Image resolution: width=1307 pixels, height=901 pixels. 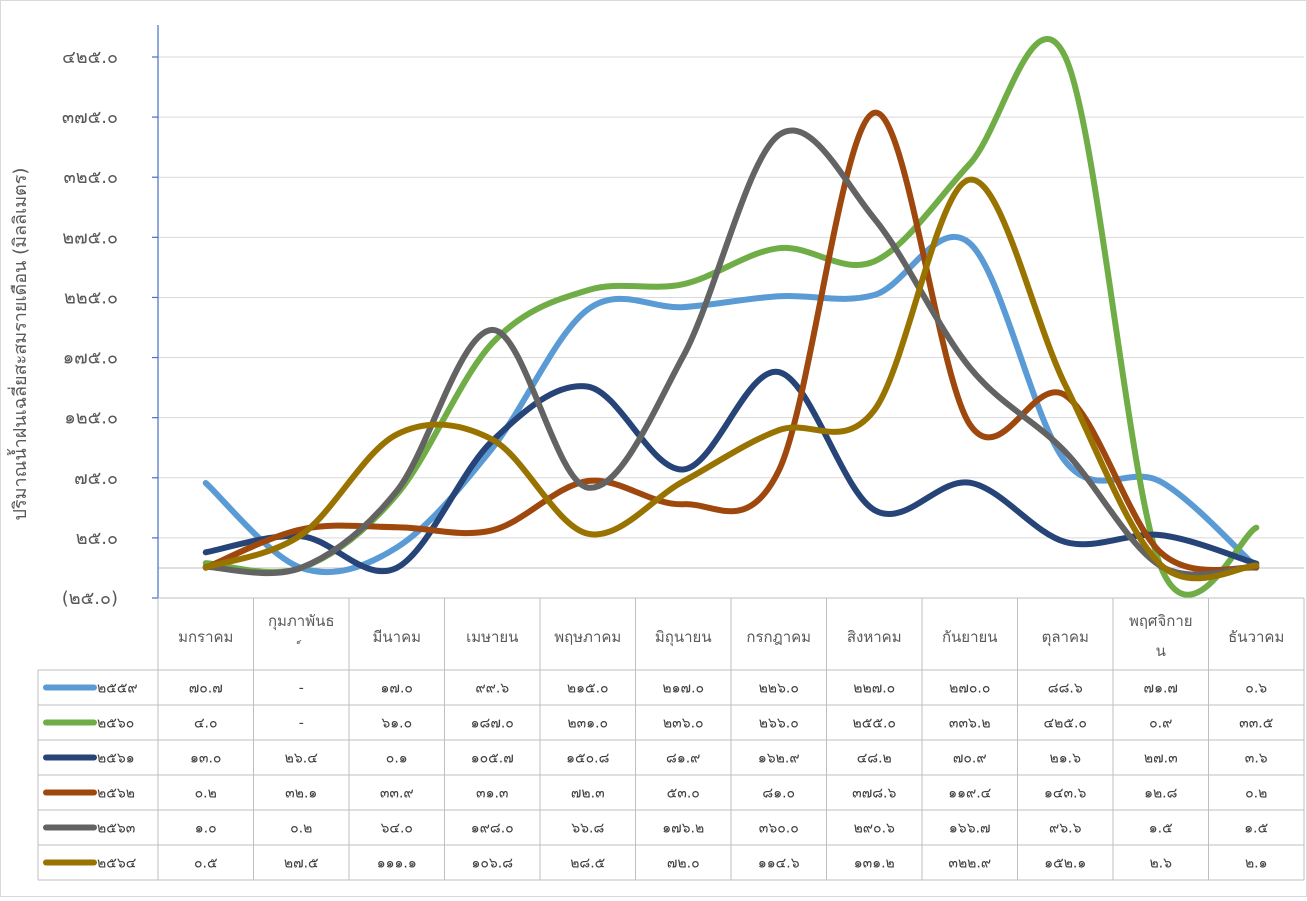 I want to click on x-category-label-wrap: น, so click(x=1161, y=651).